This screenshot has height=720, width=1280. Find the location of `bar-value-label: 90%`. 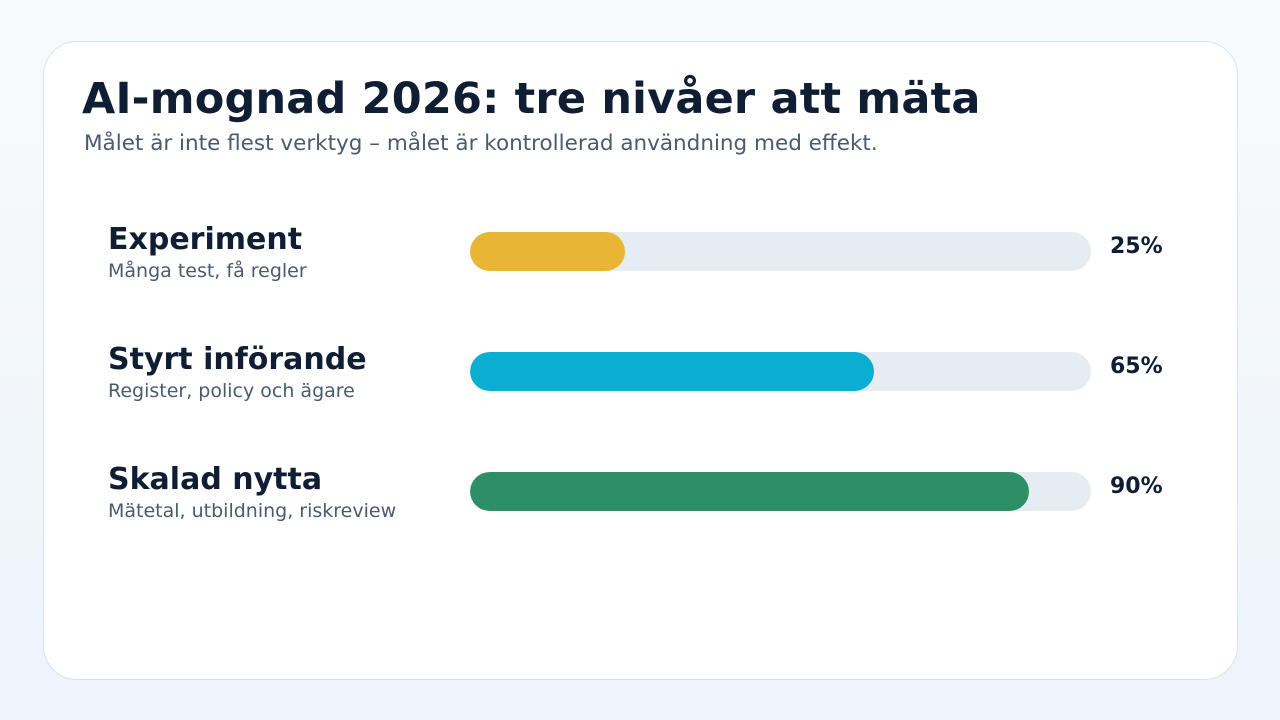

bar-value-label: 90% is located at coordinates (1136, 486).